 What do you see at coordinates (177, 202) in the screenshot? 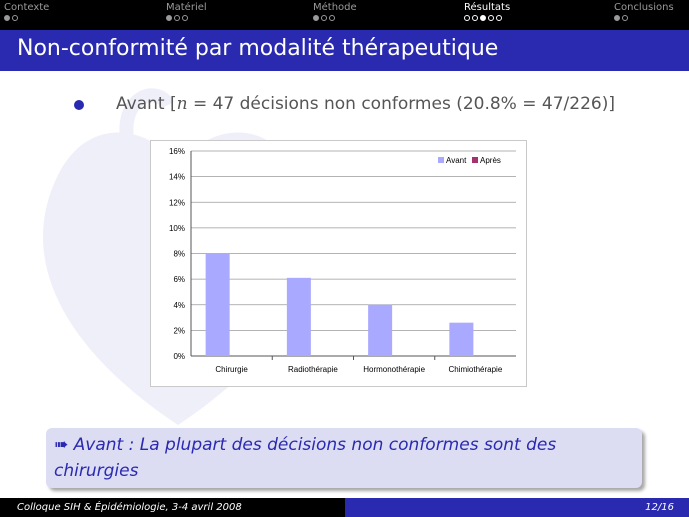
I see `y-tick-label: 12%` at bounding box center [177, 202].